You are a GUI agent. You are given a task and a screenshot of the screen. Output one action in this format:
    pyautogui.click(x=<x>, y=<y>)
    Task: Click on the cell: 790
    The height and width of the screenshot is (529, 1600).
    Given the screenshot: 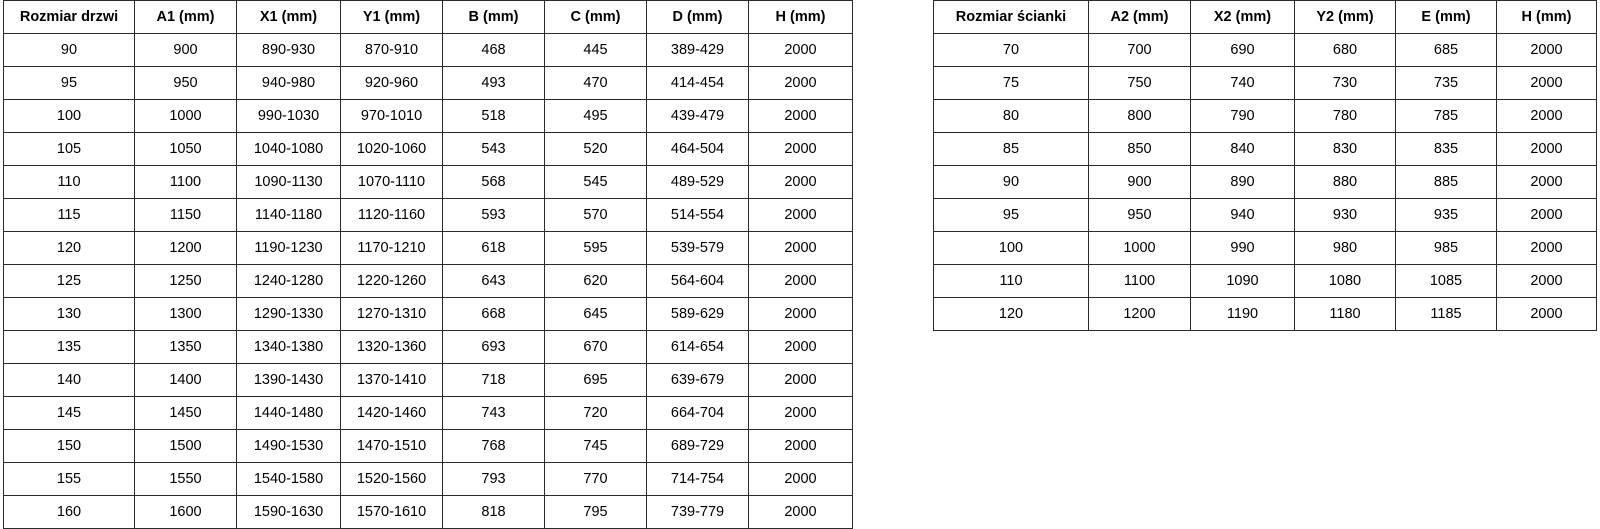 What is the action you would take?
    pyautogui.click(x=1242, y=116)
    